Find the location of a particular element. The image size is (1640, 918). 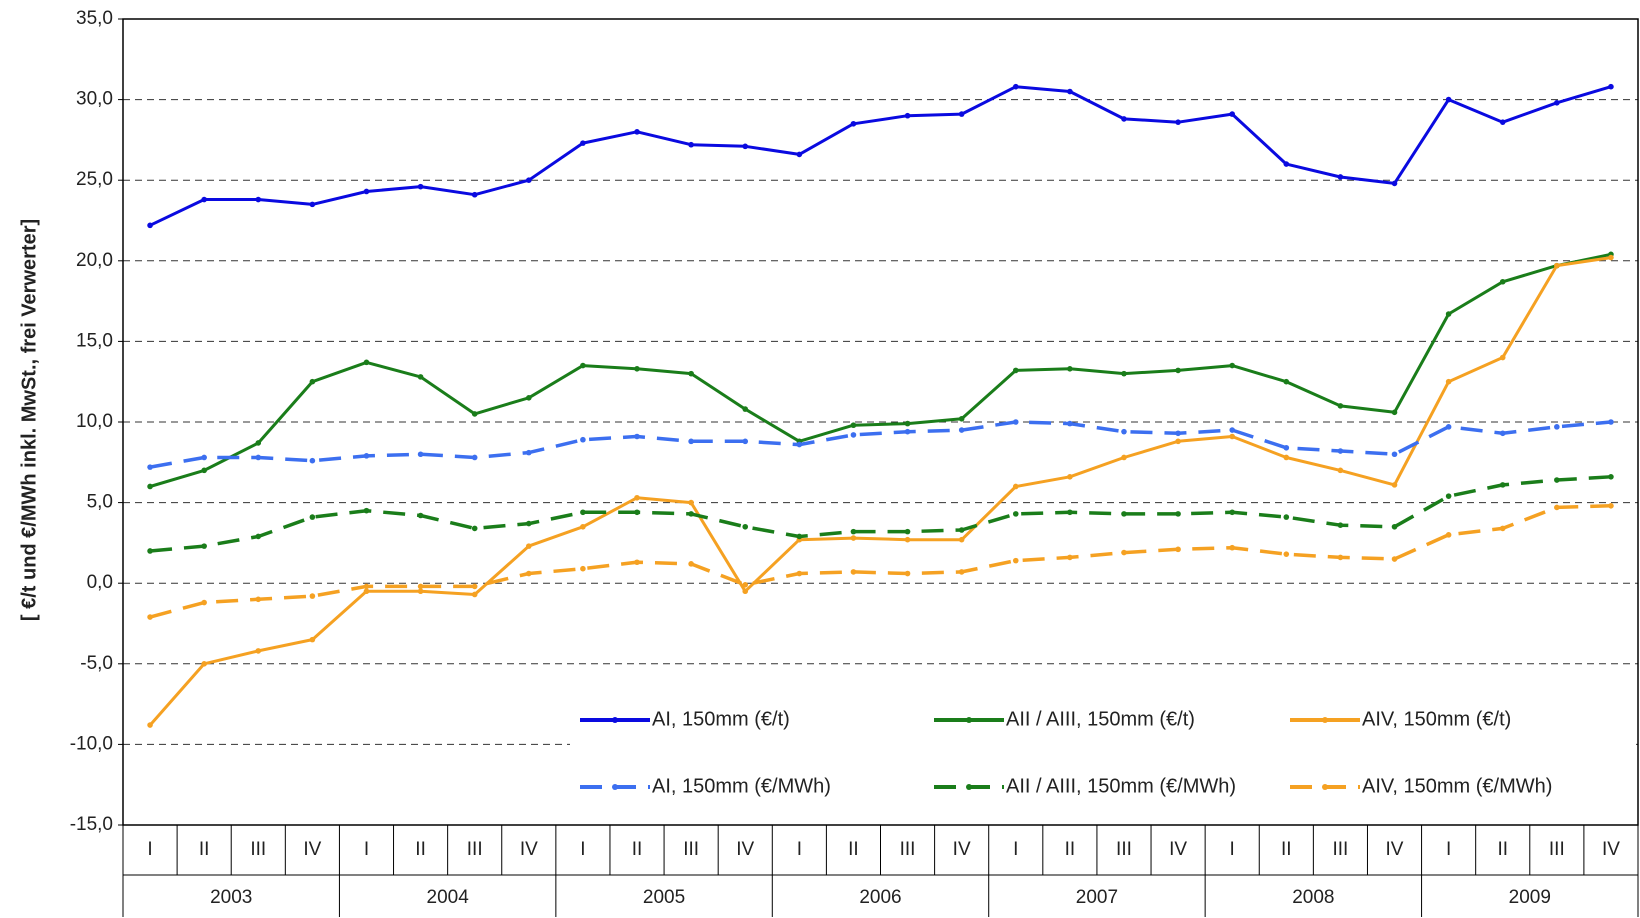

y-tick-label: -15,0 is located at coordinates (91, 824).